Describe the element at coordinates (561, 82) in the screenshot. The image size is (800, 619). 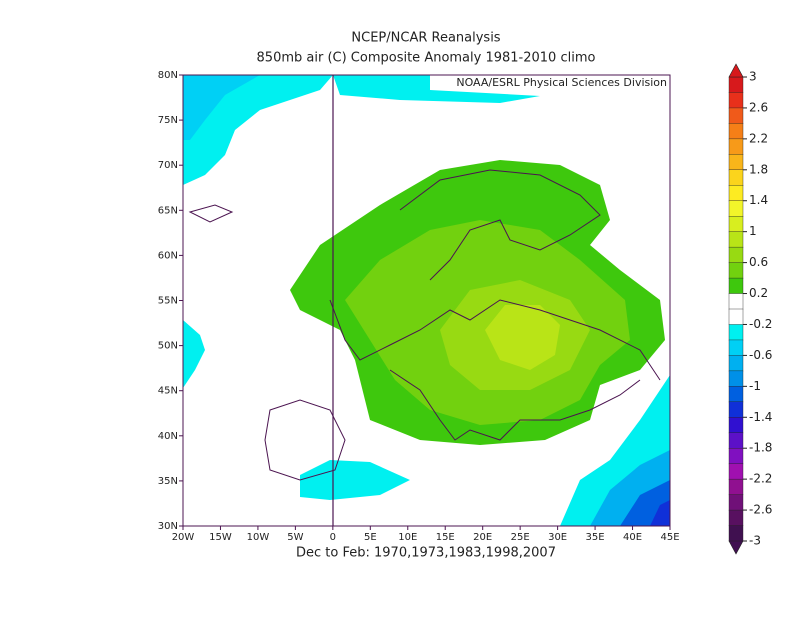
I see `credit: NOAA/ESRL Physical Sciences Division` at that location.